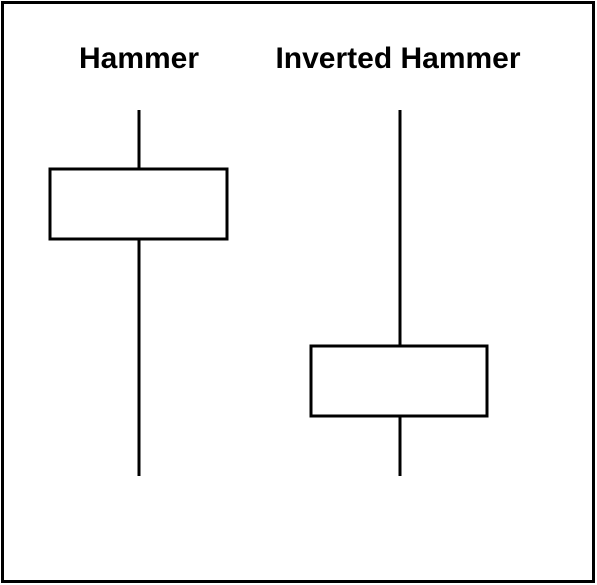 Image resolution: width=597 pixels, height=585 pixels. What do you see at coordinates (139, 58) in the screenshot?
I see `hammer-label: Hammer` at bounding box center [139, 58].